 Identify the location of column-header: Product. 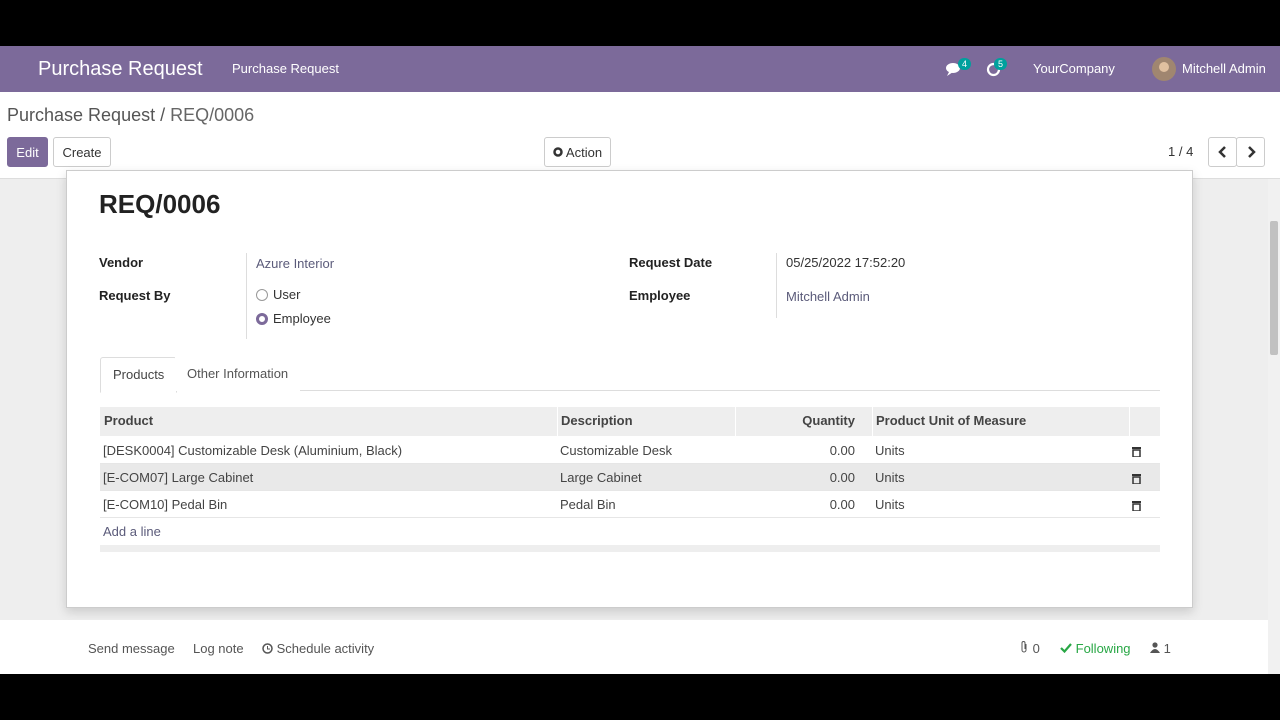
(129, 420).